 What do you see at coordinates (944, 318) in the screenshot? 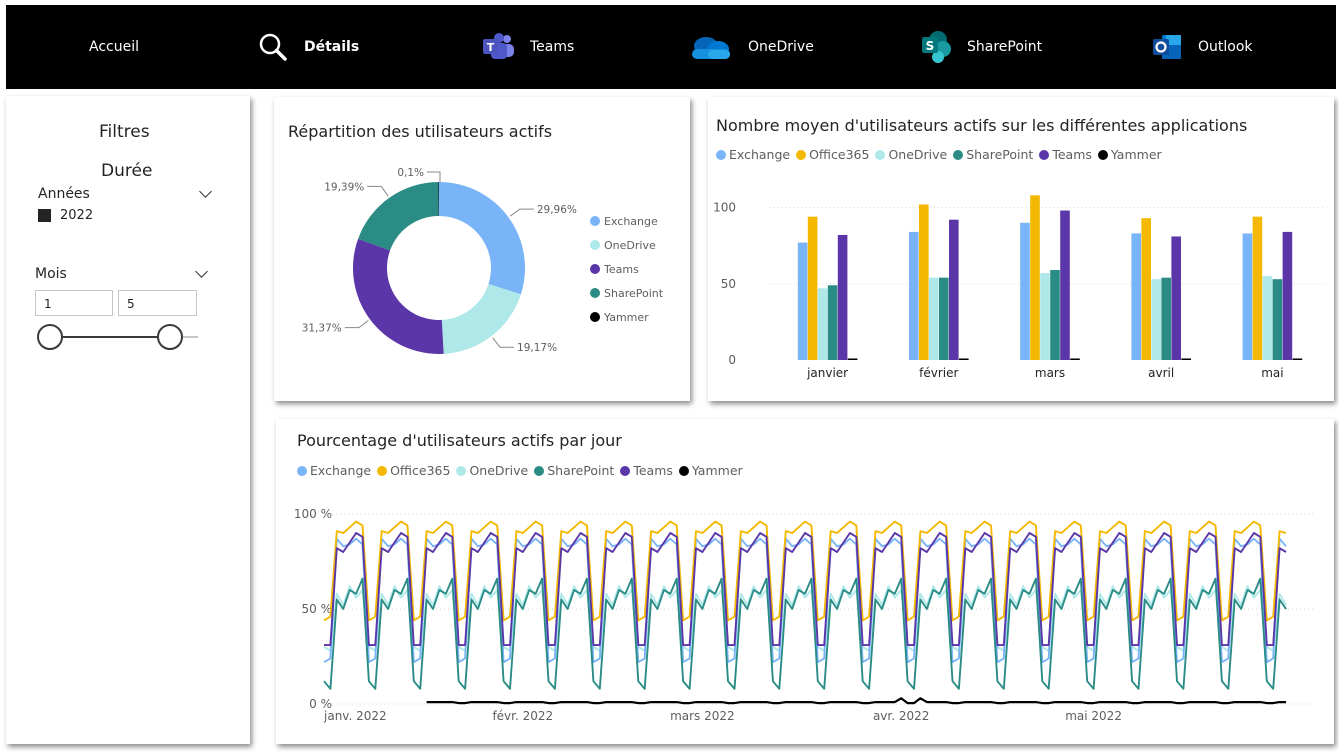
I see `bar-sharepoint-f-vrier` at bounding box center [944, 318].